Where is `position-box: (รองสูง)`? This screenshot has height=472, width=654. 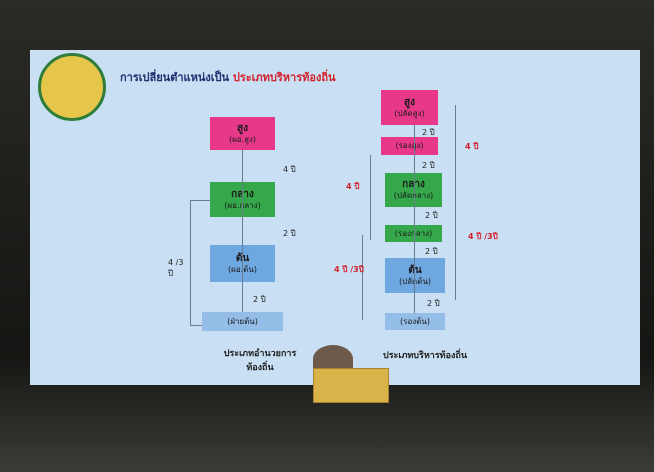
position-box: (รองสูง) is located at coordinates (409, 146).